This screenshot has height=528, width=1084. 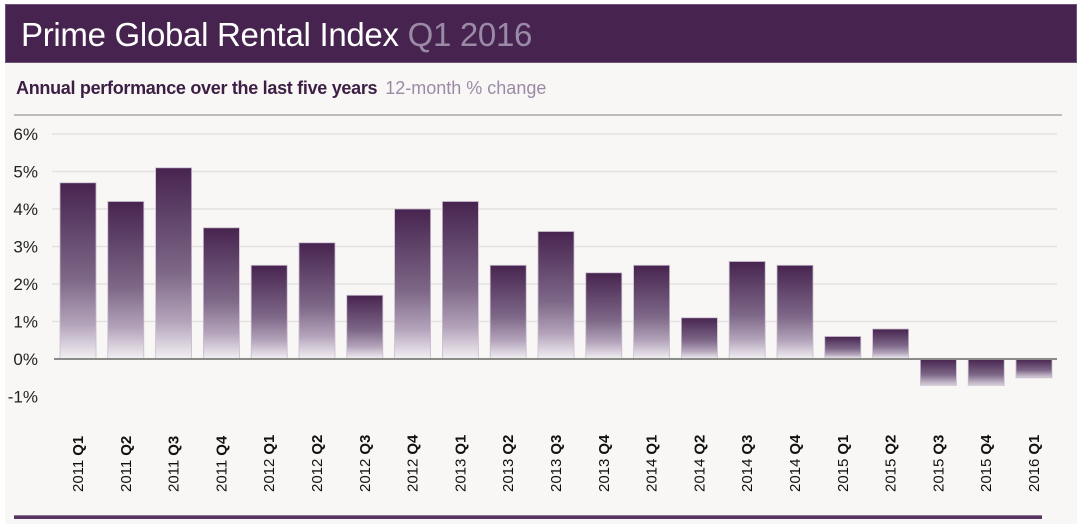 I want to click on x-tick-label: 2014 Q2, so click(x=699, y=463).